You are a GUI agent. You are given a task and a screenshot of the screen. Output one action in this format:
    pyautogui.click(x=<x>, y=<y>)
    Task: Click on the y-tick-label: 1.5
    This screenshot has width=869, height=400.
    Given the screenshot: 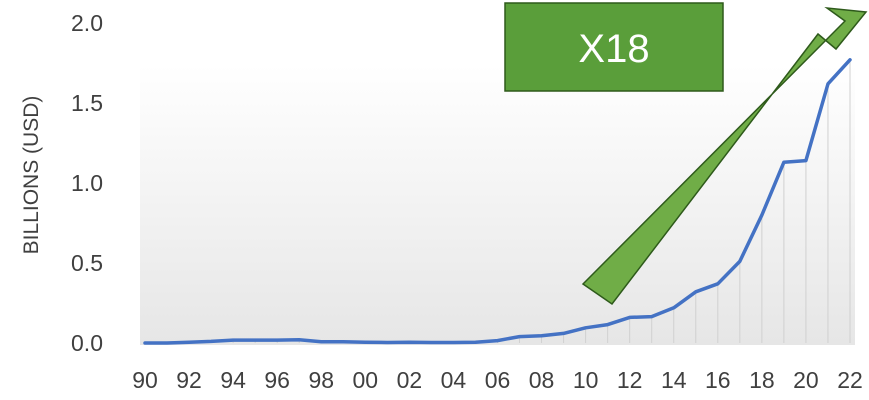 What is the action you would take?
    pyautogui.click(x=87, y=103)
    